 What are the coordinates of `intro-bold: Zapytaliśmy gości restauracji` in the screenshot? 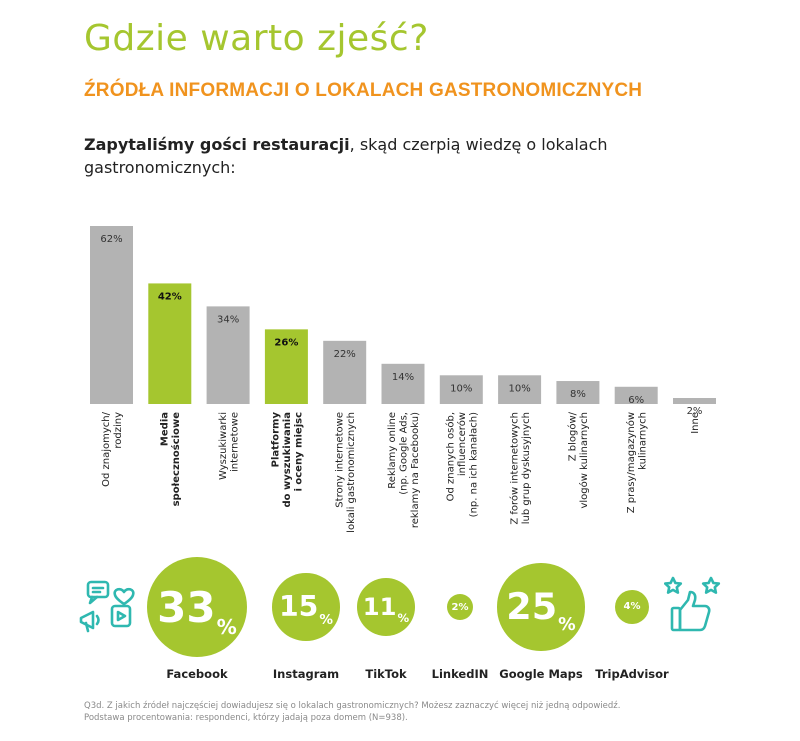 It's located at (217, 144).